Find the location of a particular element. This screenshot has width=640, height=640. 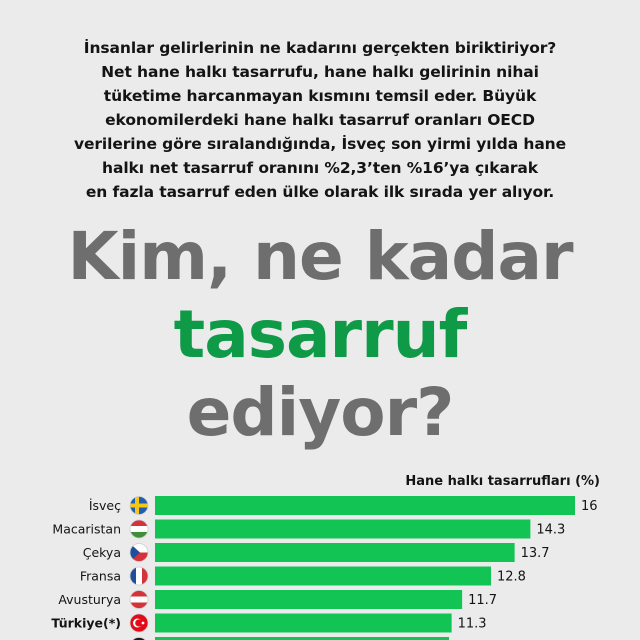

flag-austria-icon is located at coordinates (139, 599).